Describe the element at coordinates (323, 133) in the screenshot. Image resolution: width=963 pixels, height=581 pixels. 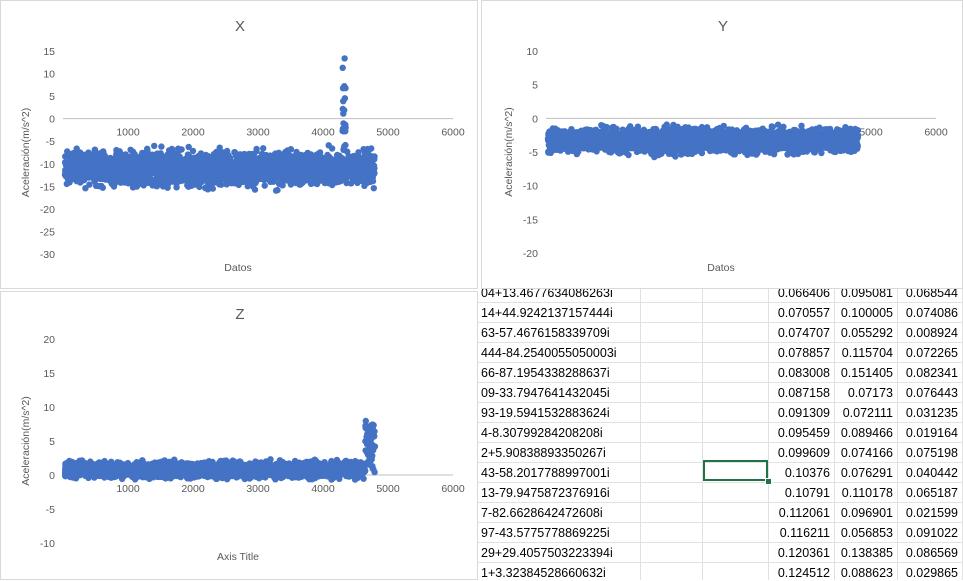
I see `x-tick-label: 4000` at that location.